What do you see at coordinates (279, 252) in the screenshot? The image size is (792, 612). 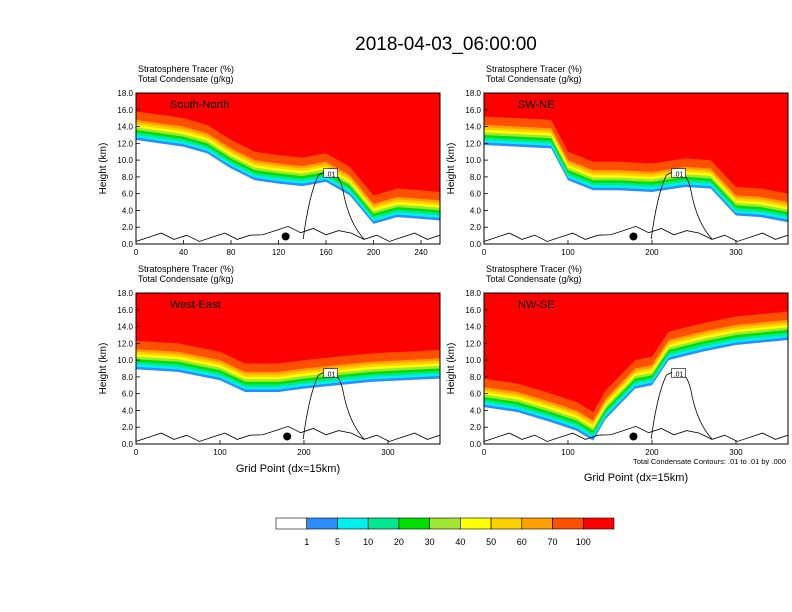 I see `x-tick-label: 120` at bounding box center [279, 252].